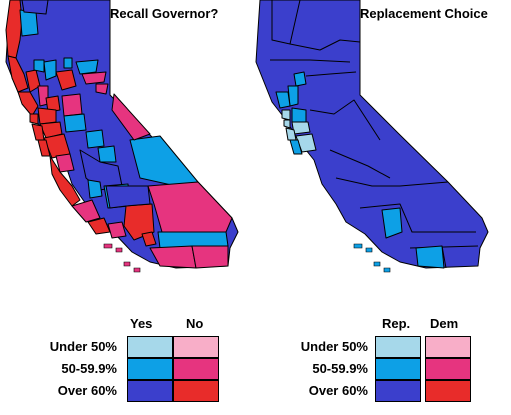 The width and height of the screenshot is (511, 415). What do you see at coordinates (38, 132) in the screenshot?
I see `county-san-mateo` at bounding box center [38, 132].